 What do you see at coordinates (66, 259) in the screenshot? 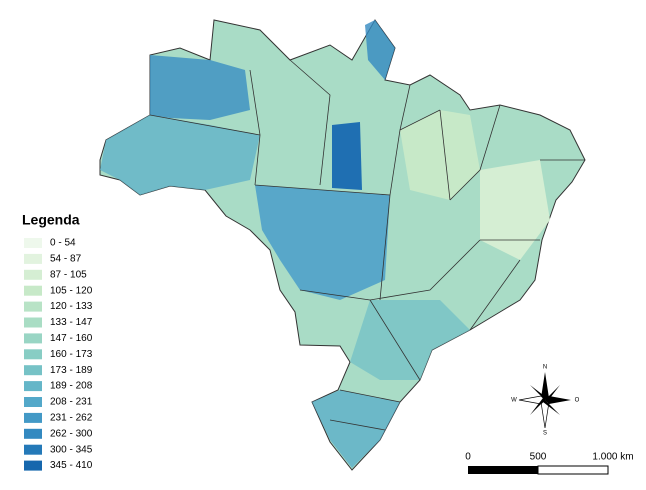
I see `legend-label: 54 - 87` at bounding box center [66, 259].